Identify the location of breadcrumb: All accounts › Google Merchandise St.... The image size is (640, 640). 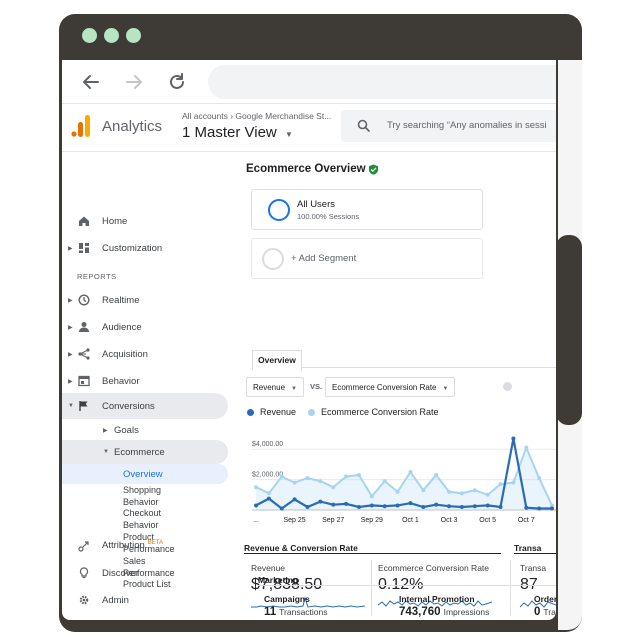
(257, 116).